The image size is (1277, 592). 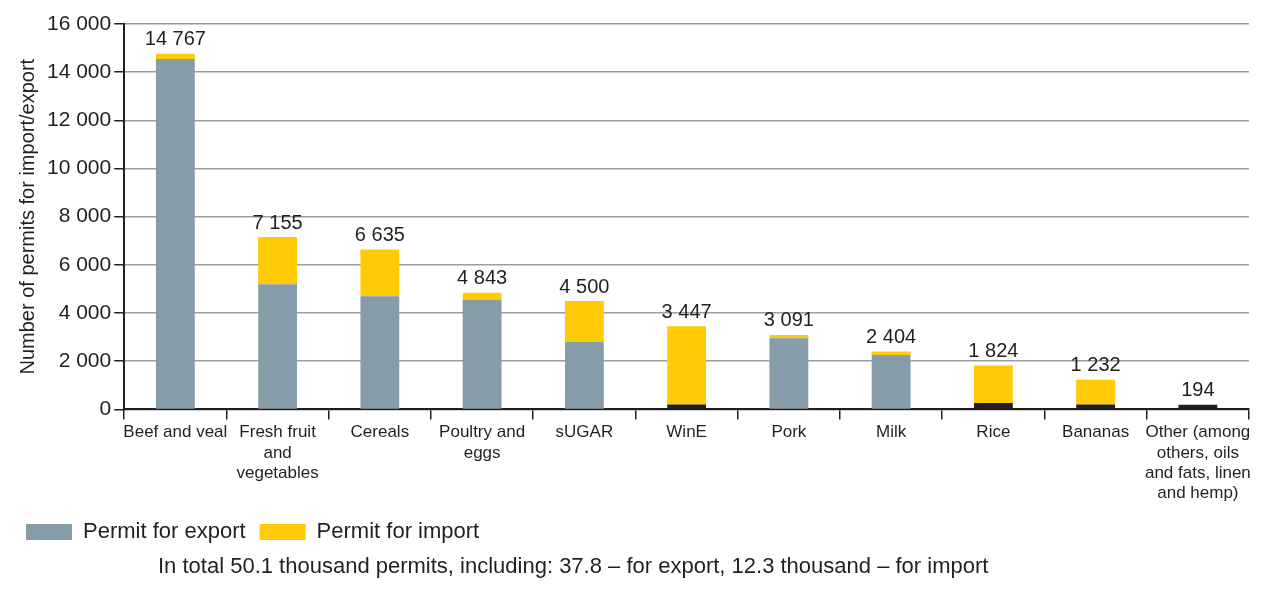 What do you see at coordinates (788, 319) in the screenshot?
I see `total-label: 3 091` at bounding box center [788, 319].